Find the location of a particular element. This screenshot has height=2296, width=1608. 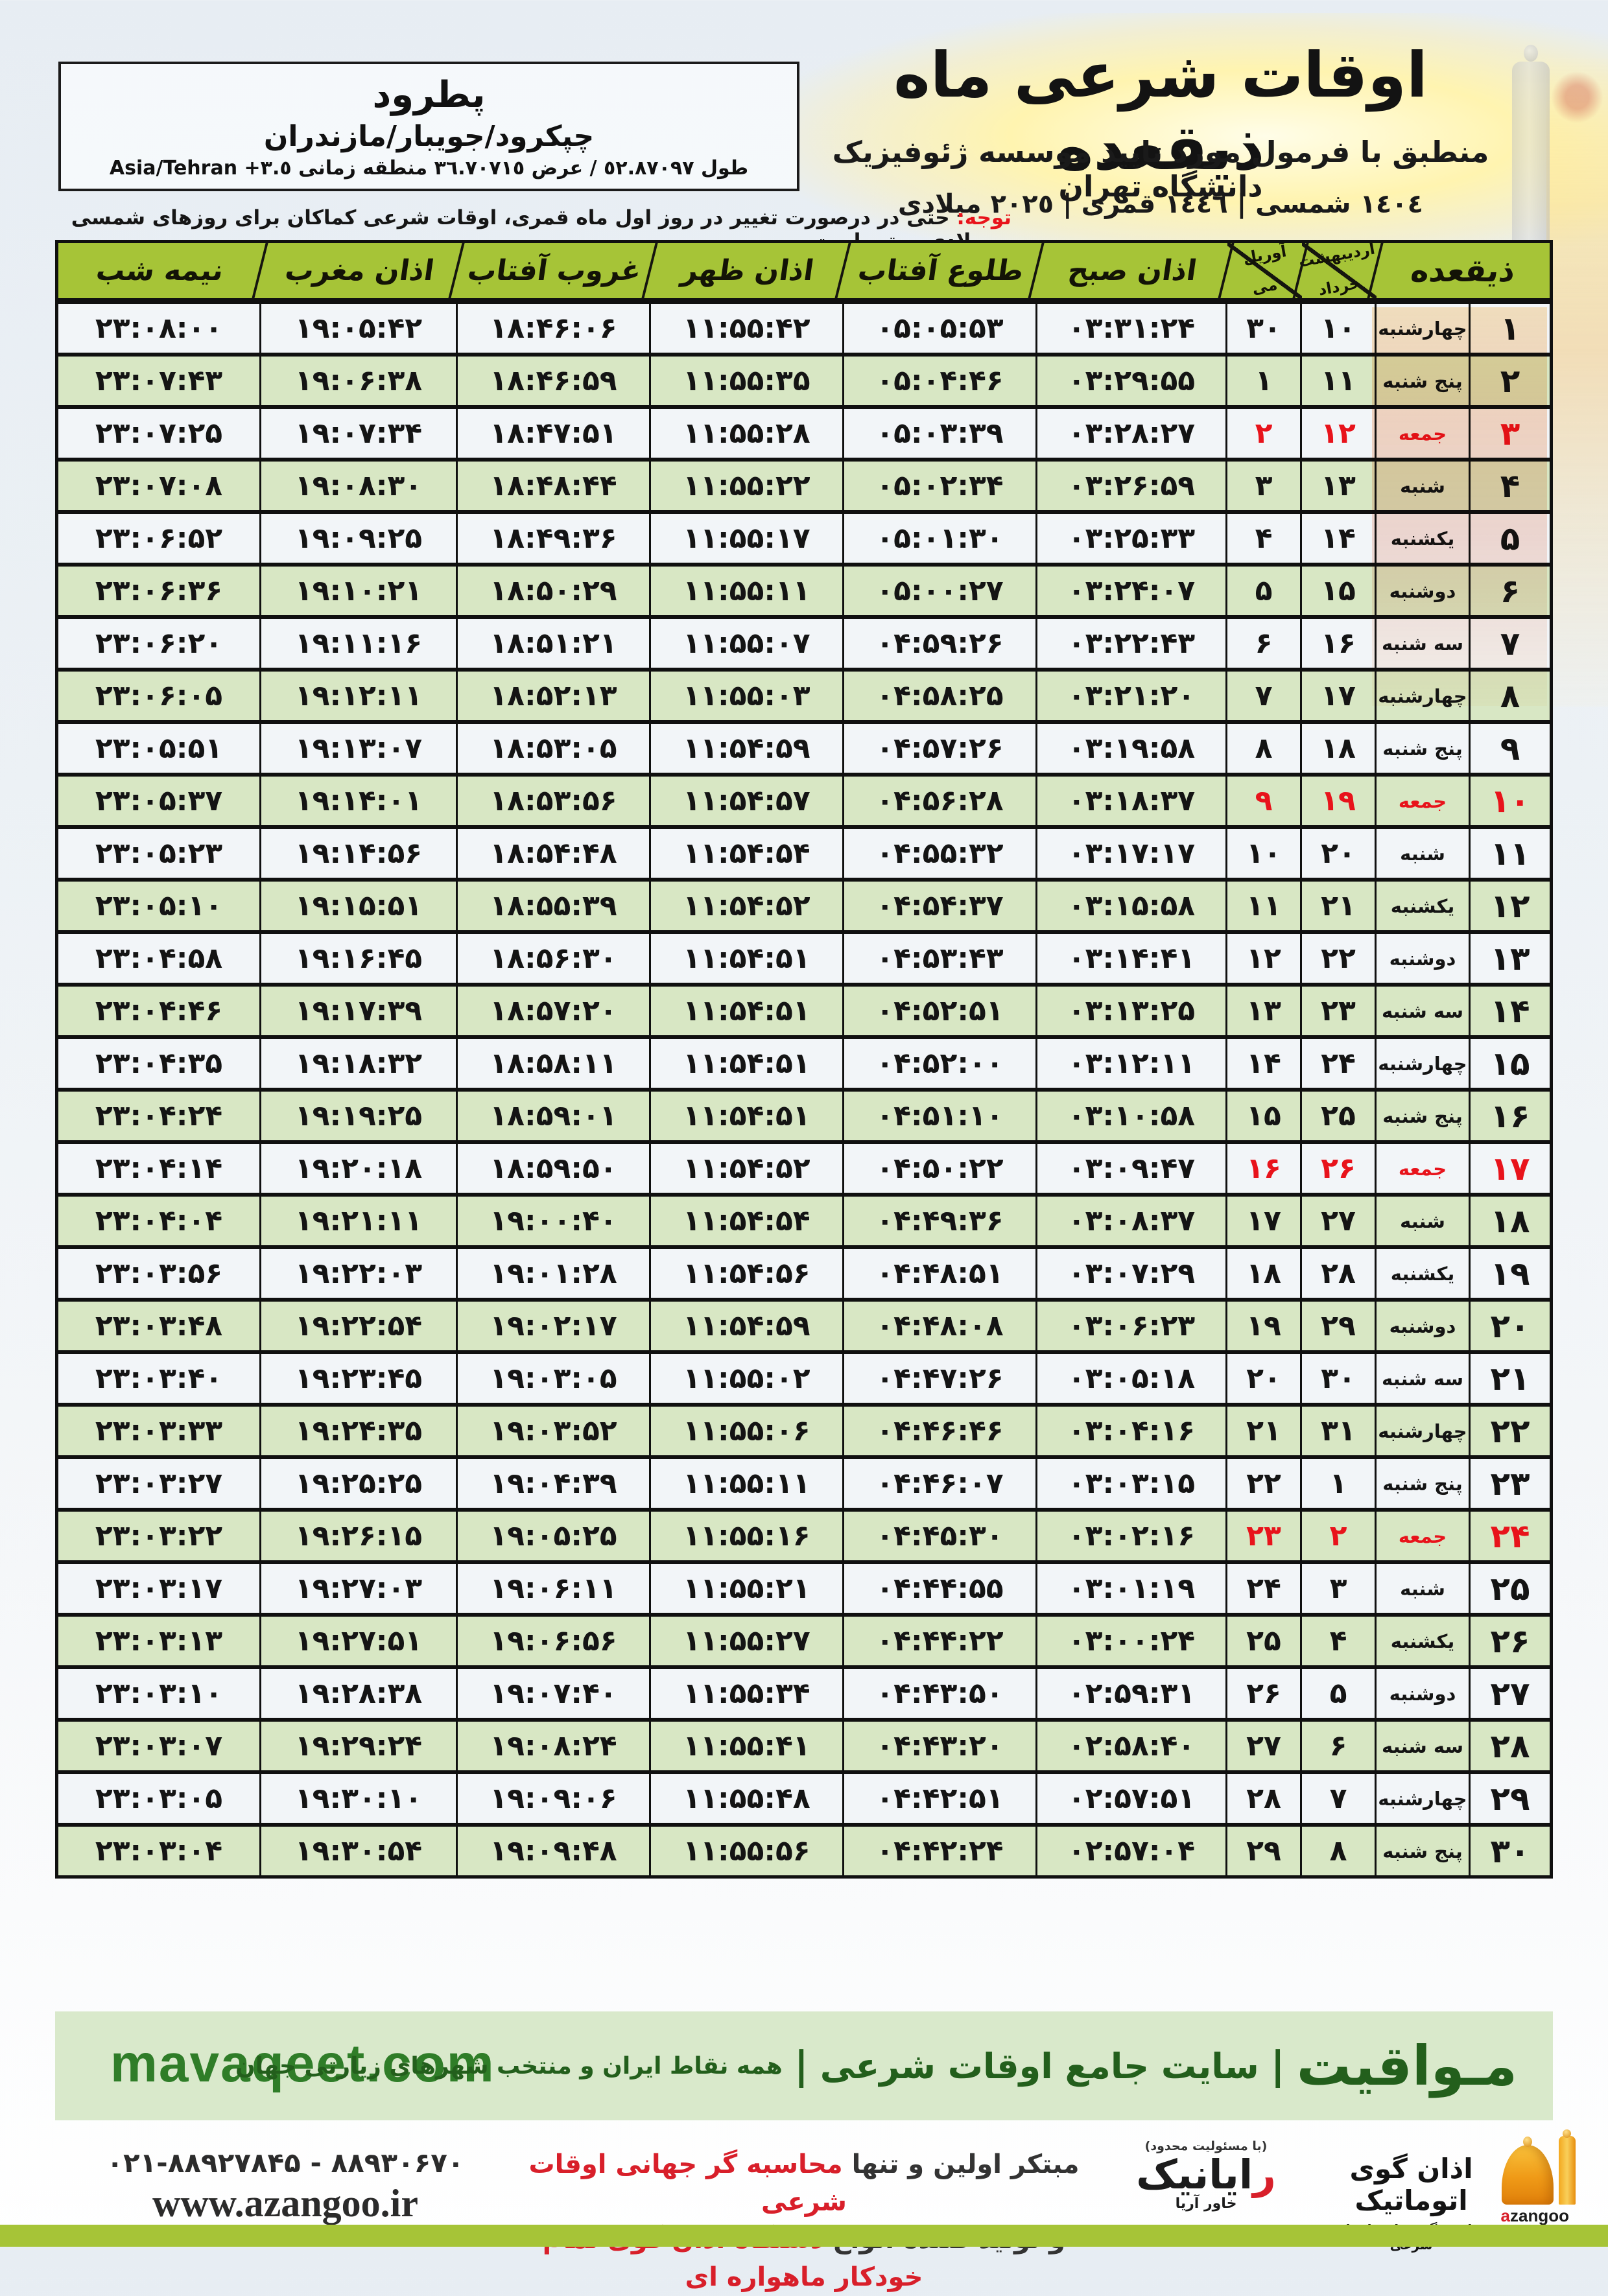

gregorian-day-cell: ۲۴ is located at coordinates (1263, 1589).